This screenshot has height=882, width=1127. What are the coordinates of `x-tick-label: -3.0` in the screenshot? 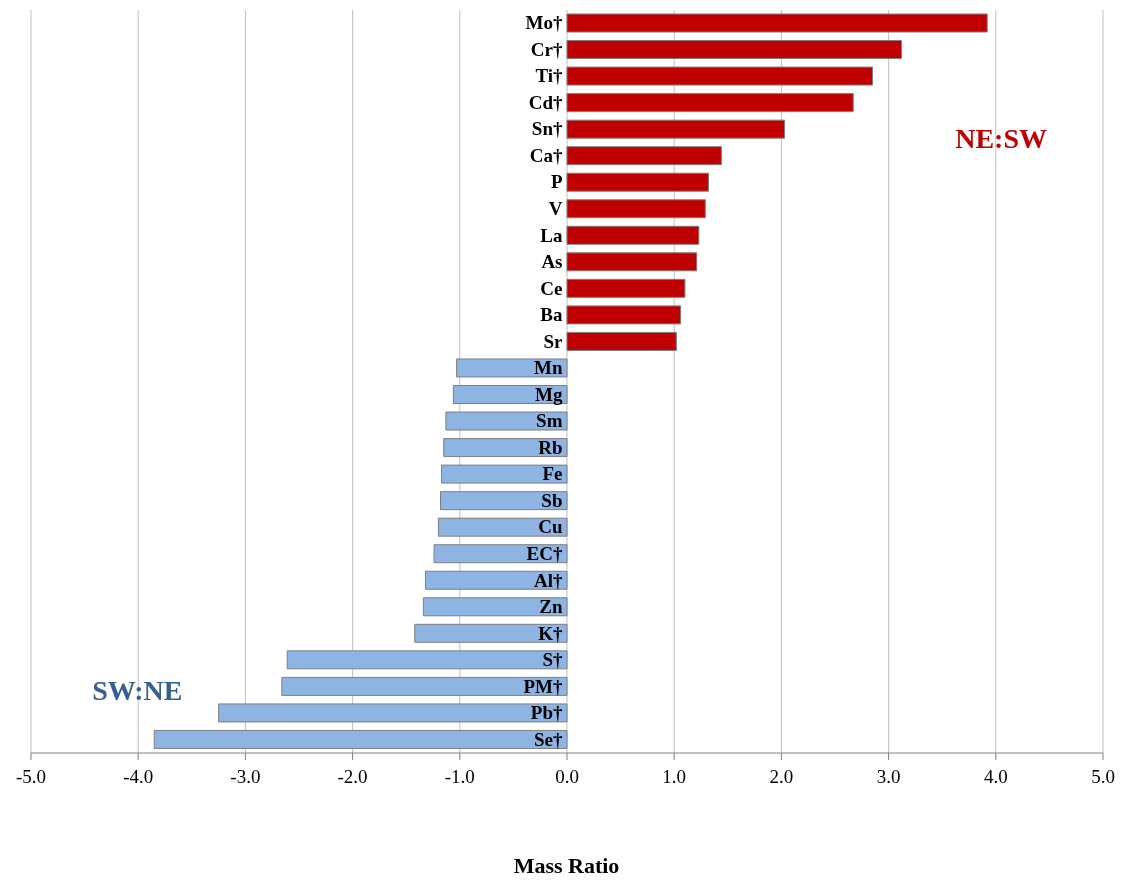 It's located at (245, 777).